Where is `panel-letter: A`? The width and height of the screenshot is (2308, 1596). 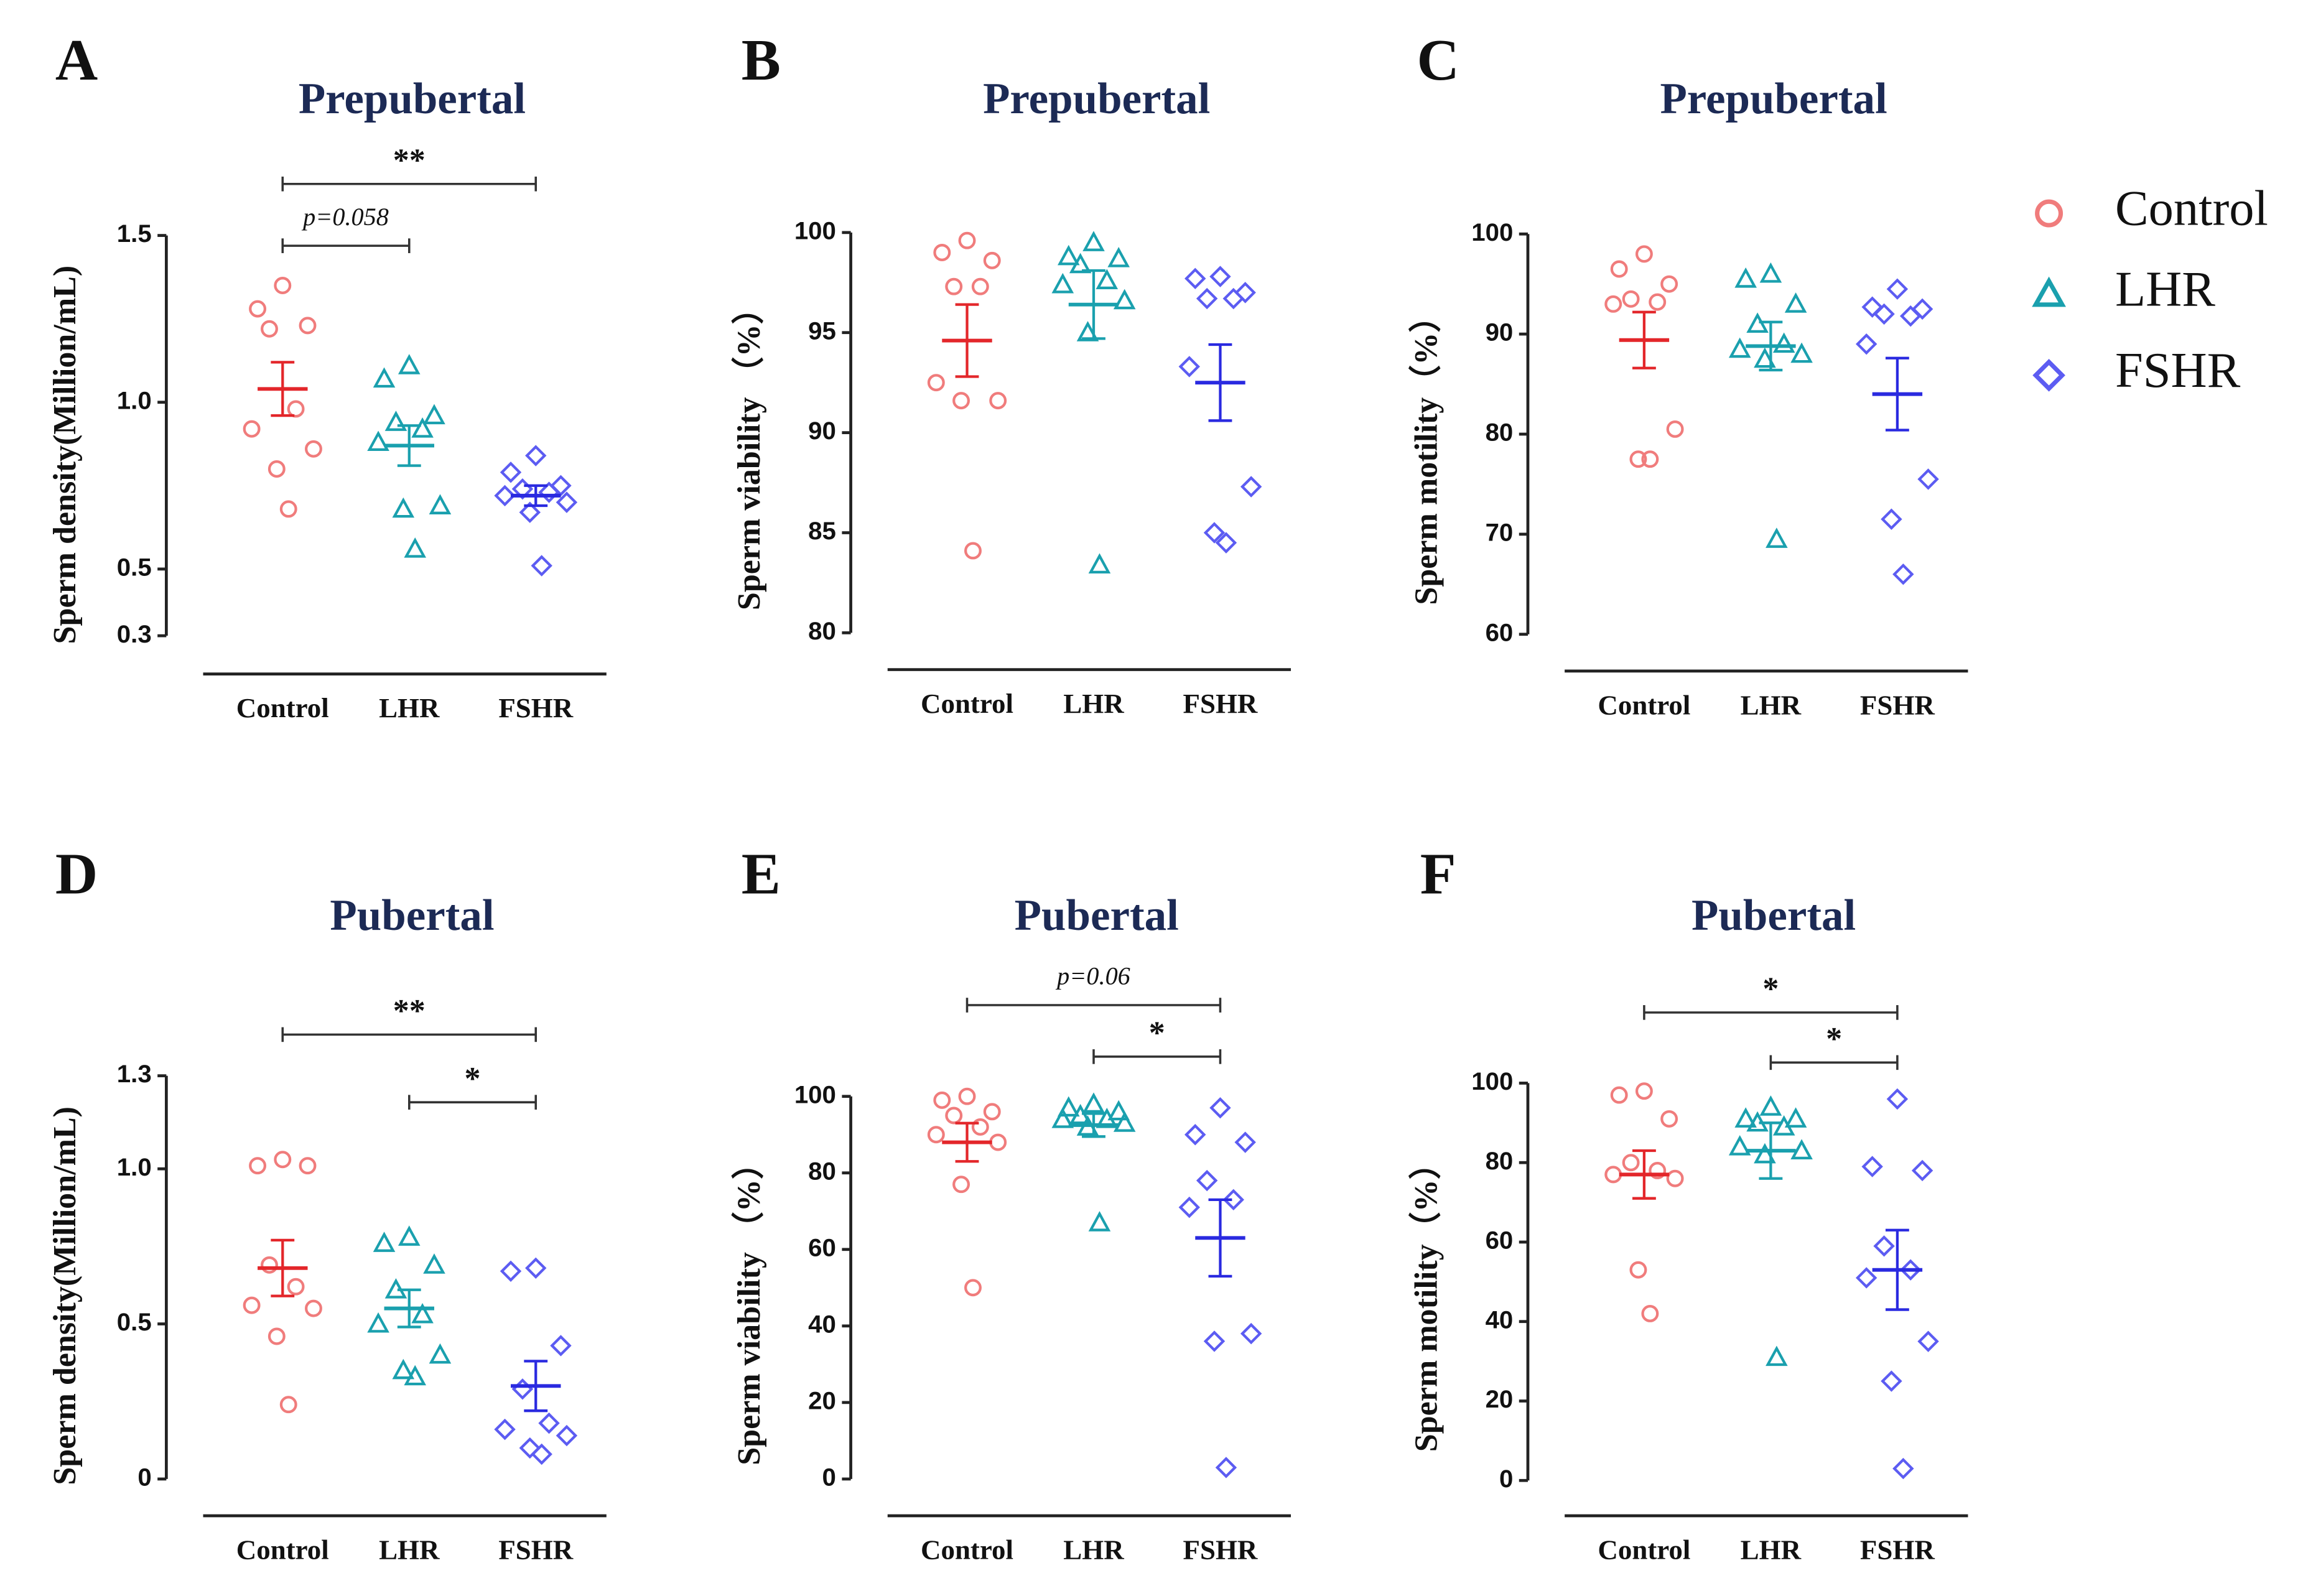 panel-letter: A is located at coordinates (77, 61).